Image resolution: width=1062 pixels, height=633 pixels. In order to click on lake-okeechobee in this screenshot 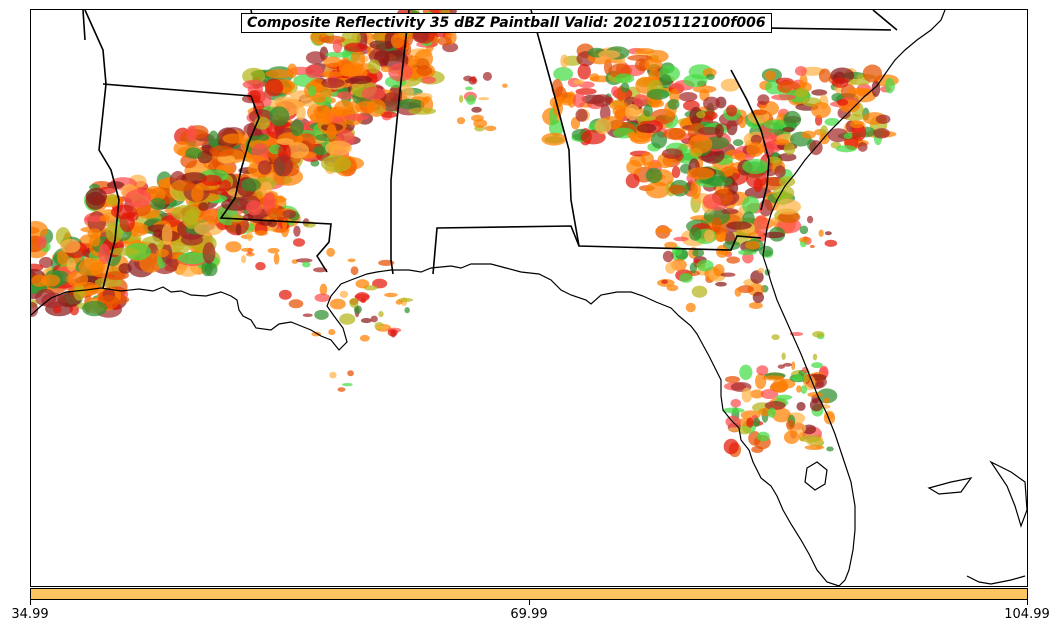, I will do `click(816, 476)`.